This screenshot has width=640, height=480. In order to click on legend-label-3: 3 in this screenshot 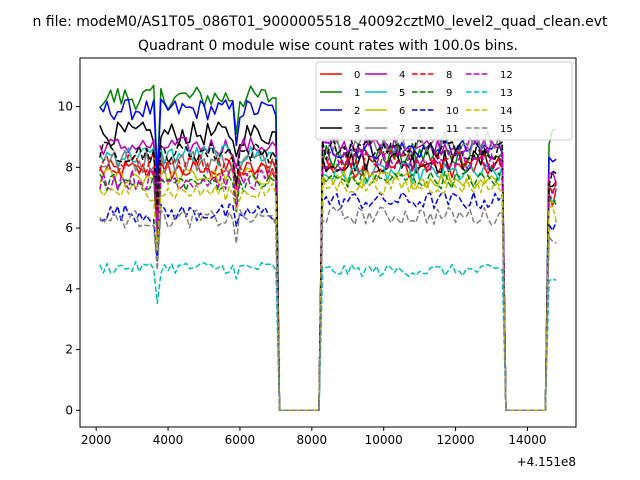, I will do `click(357, 129)`.